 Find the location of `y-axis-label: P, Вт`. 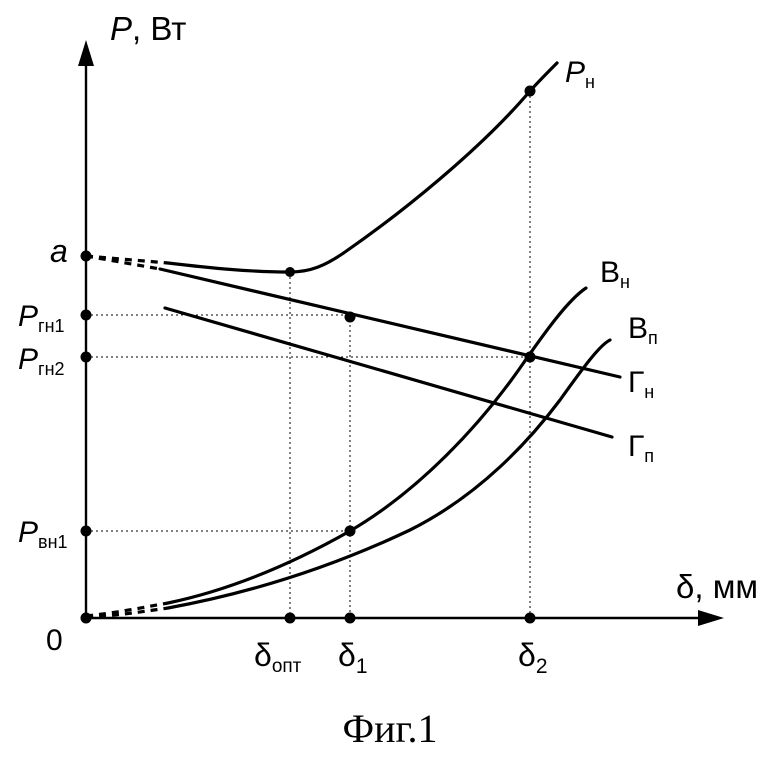

y-axis-label: P, Вт is located at coordinates (148, 28).